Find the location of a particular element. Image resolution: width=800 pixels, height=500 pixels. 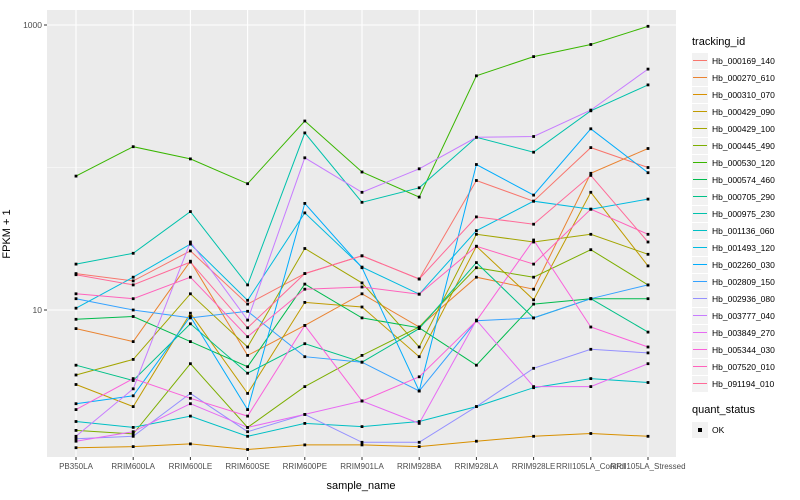

x-tick-label: PB350LA is located at coordinates (76, 466).